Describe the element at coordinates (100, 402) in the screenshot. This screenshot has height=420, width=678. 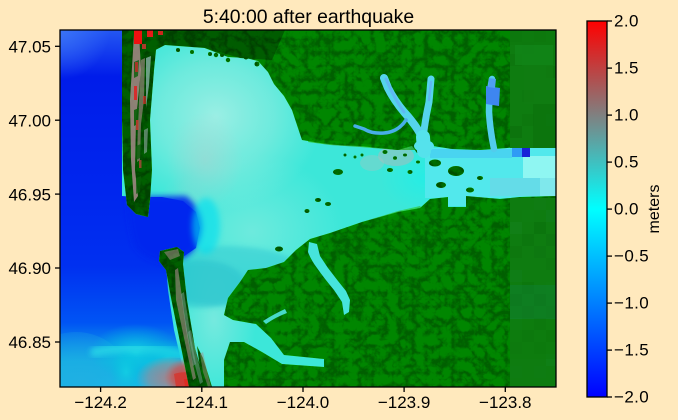
I see `svg-text: −124.2` at that location.